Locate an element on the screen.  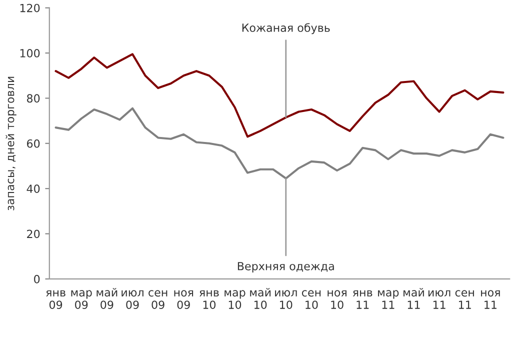
y-tick-label: 120 is located at coordinates (30, 8).